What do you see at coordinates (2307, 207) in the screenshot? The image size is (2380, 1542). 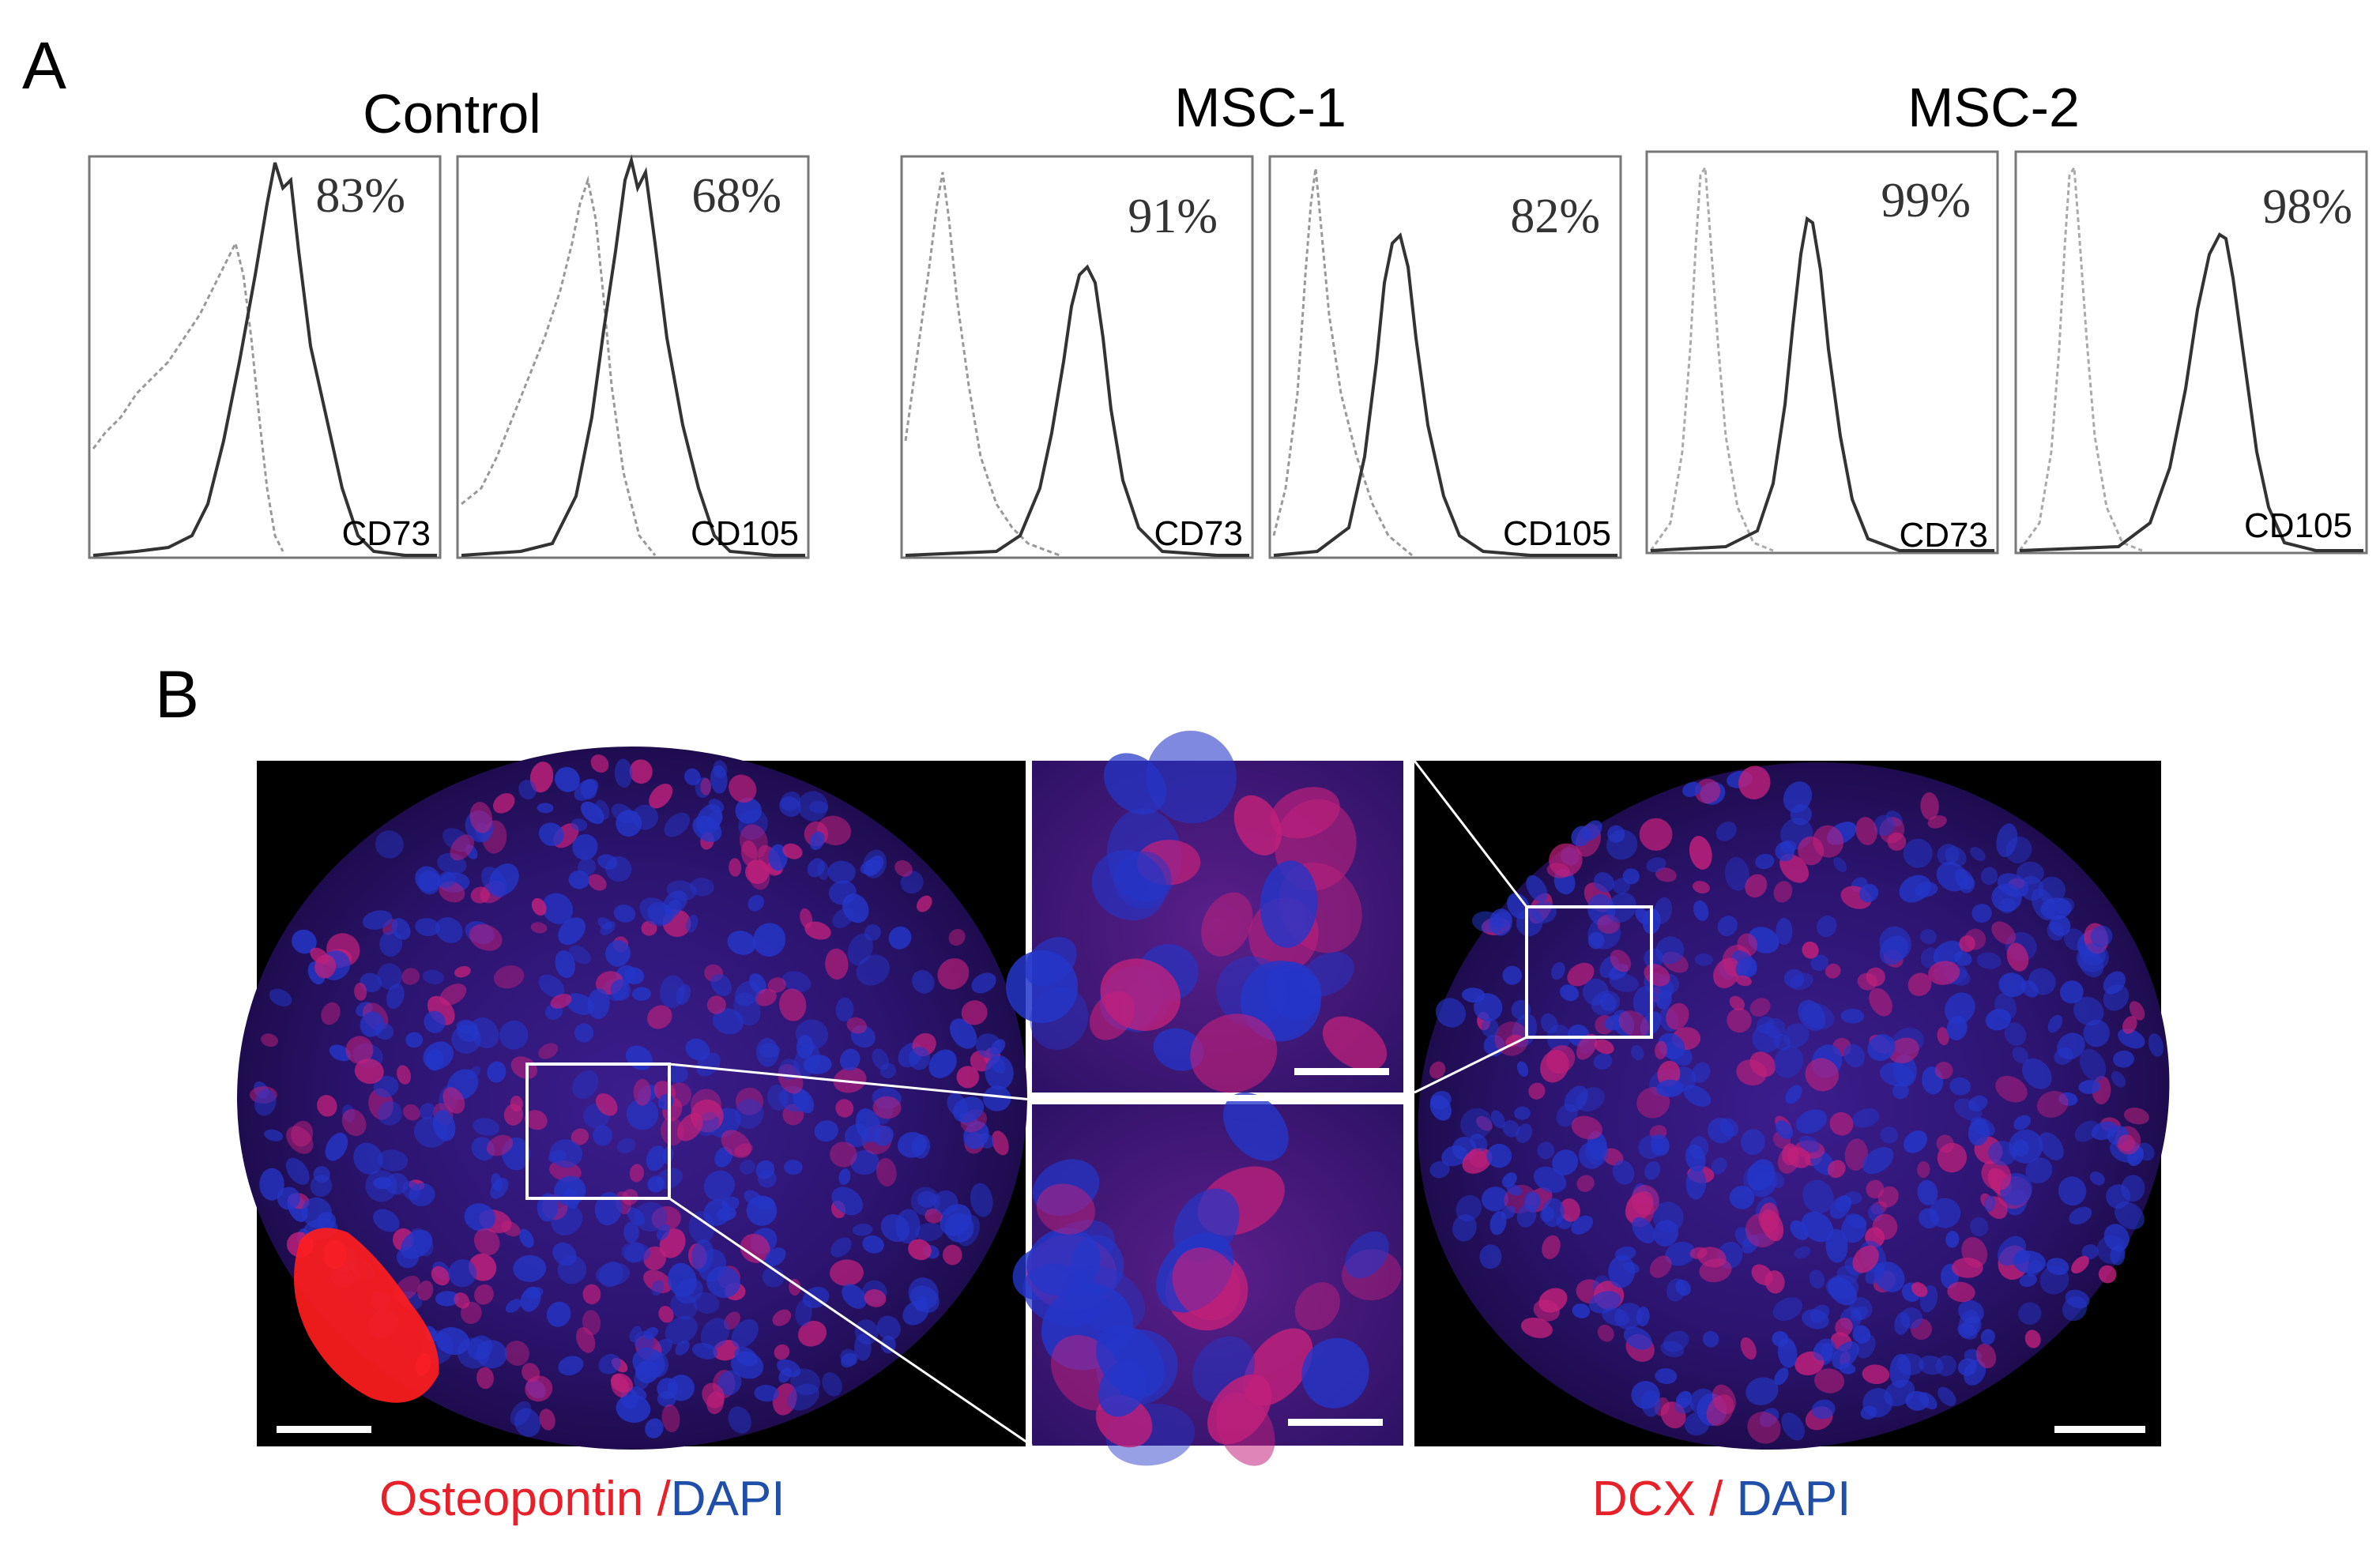 I see `percent-label: 98%` at bounding box center [2307, 207].